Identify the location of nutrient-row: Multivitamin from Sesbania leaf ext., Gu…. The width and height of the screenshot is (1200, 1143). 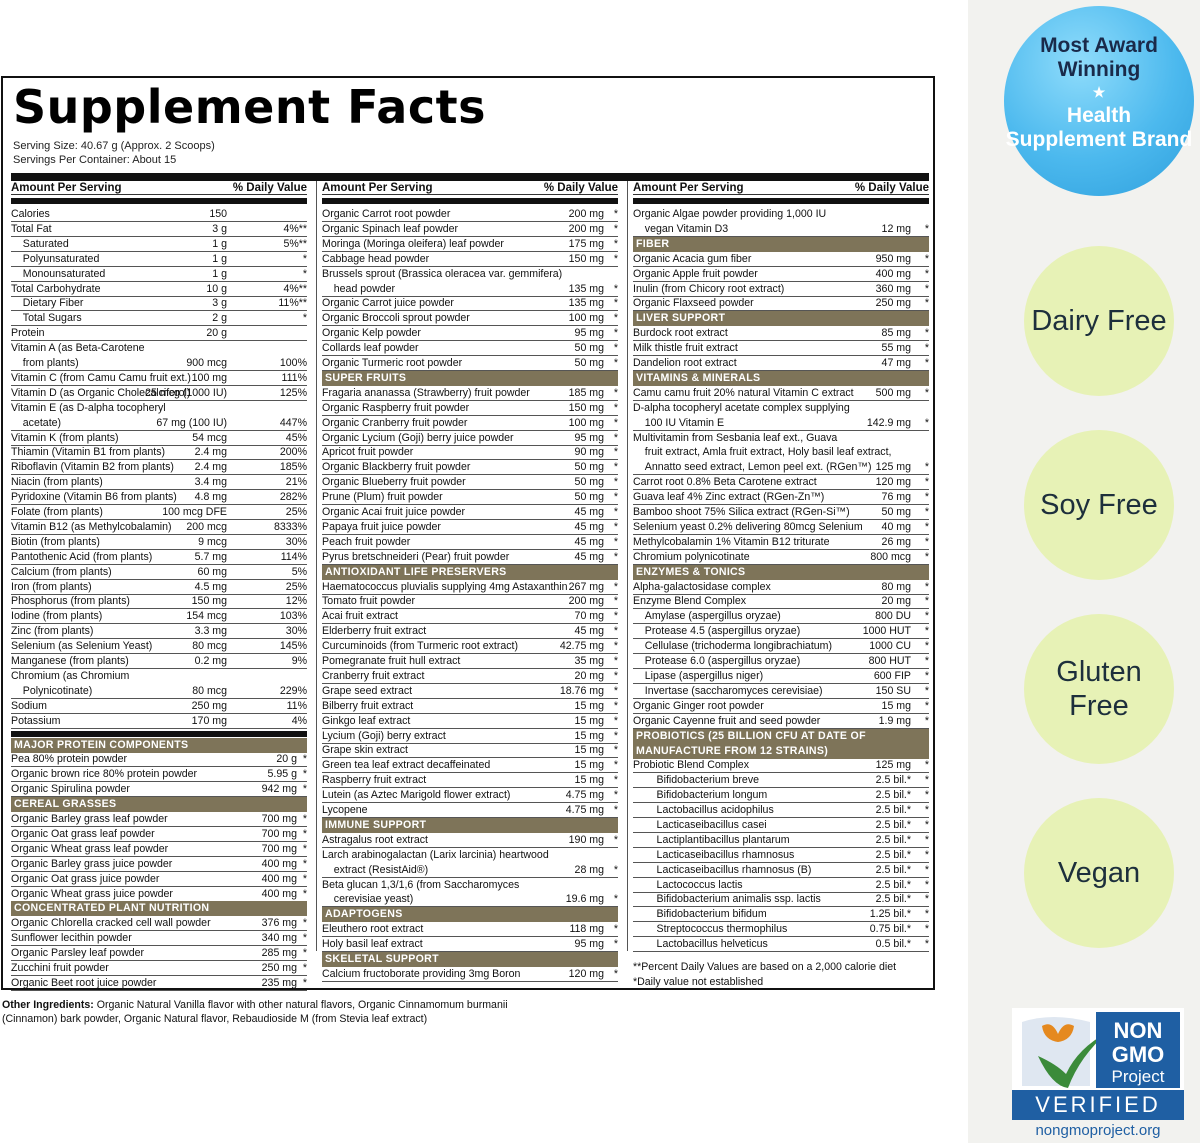
(781, 438).